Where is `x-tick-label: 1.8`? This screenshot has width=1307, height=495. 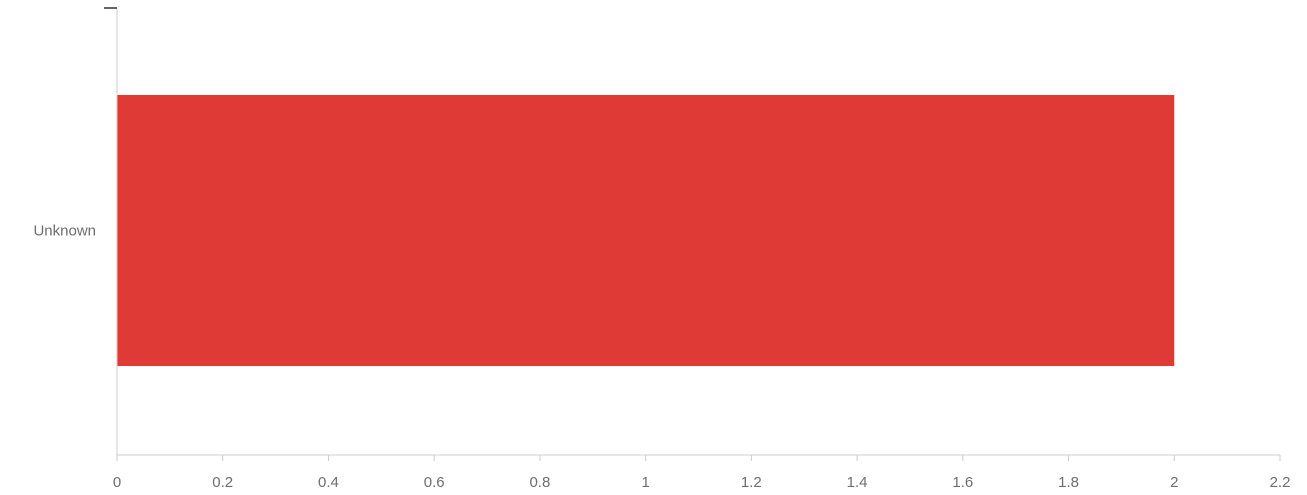
x-tick-label: 1.8 is located at coordinates (1068, 482).